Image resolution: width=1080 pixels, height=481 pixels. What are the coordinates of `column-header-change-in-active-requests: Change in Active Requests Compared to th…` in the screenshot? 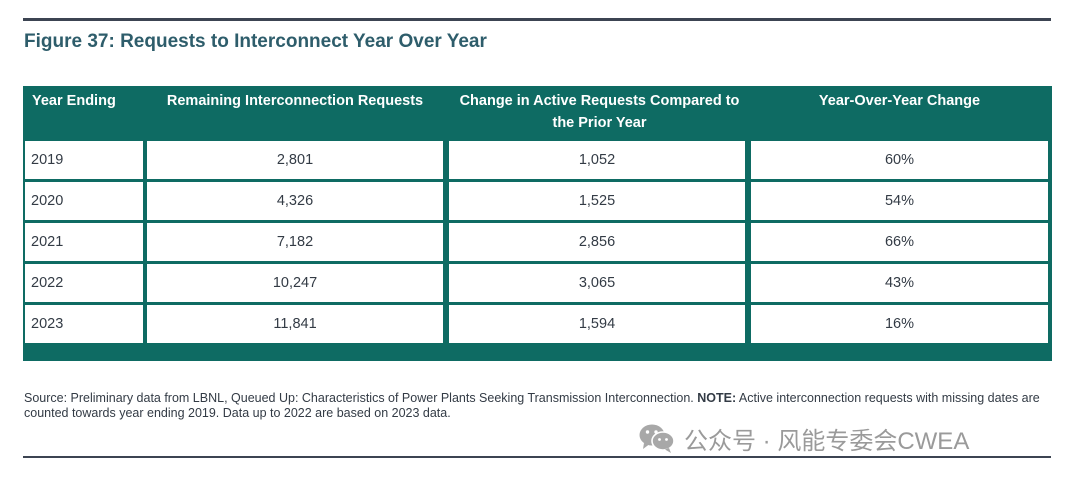 It's located at (599, 112).